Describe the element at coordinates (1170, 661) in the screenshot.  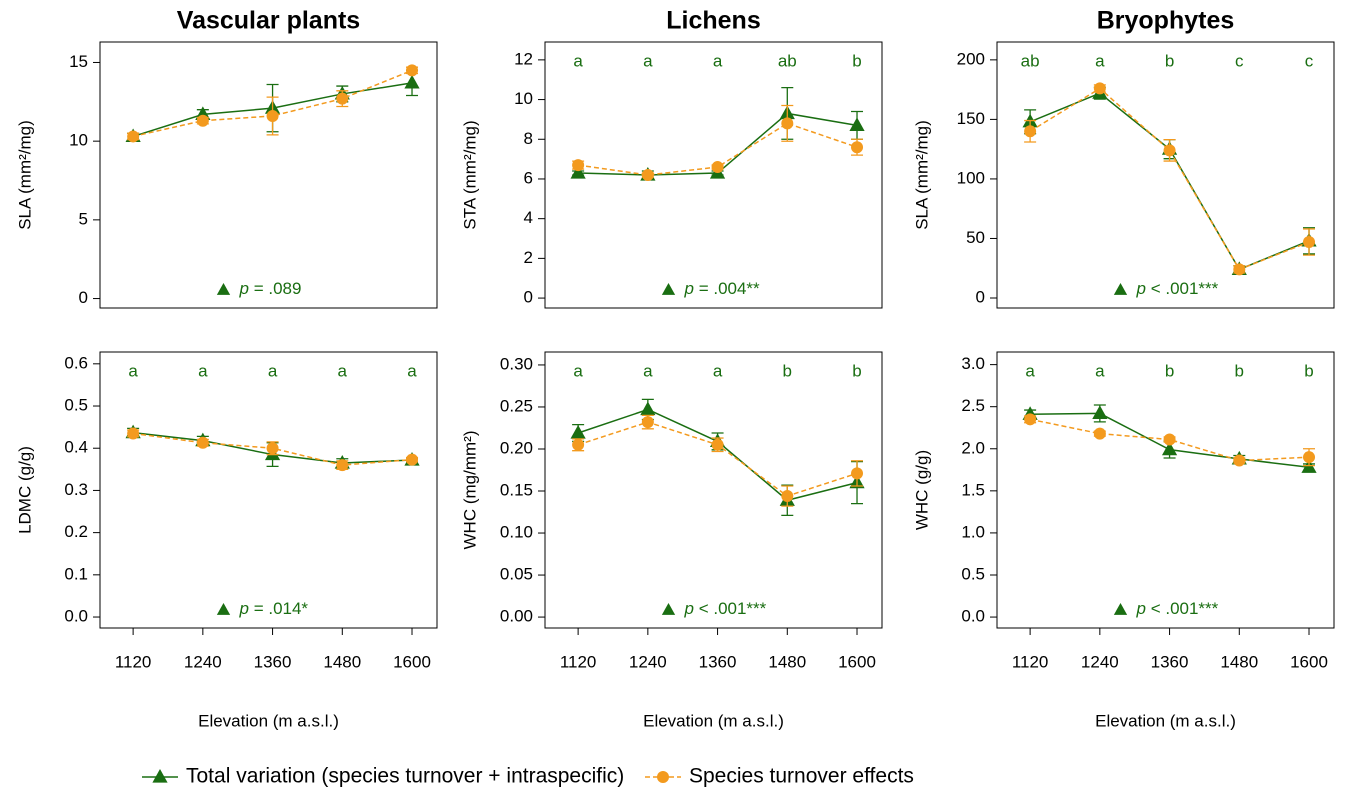
I see `x-tick-label: 1360` at that location.